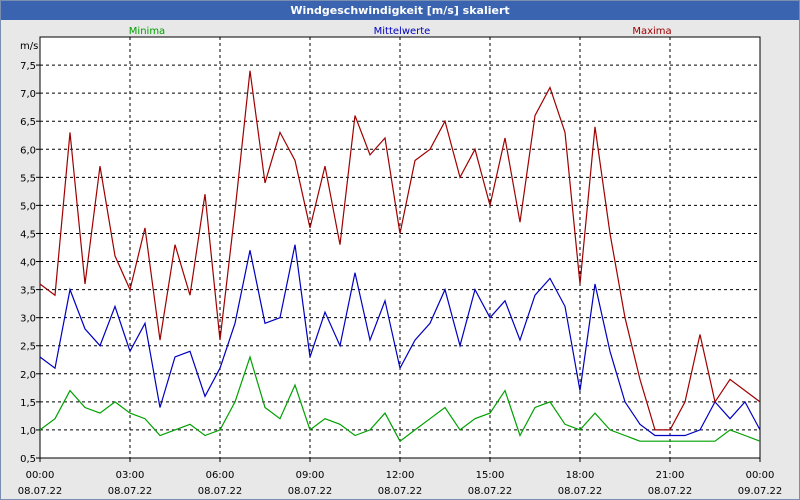 The height and width of the screenshot is (500, 800). What do you see at coordinates (760, 491) in the screenshot?
I see `x-tick-date: 09.07.22` at bounding box center [760, 491].